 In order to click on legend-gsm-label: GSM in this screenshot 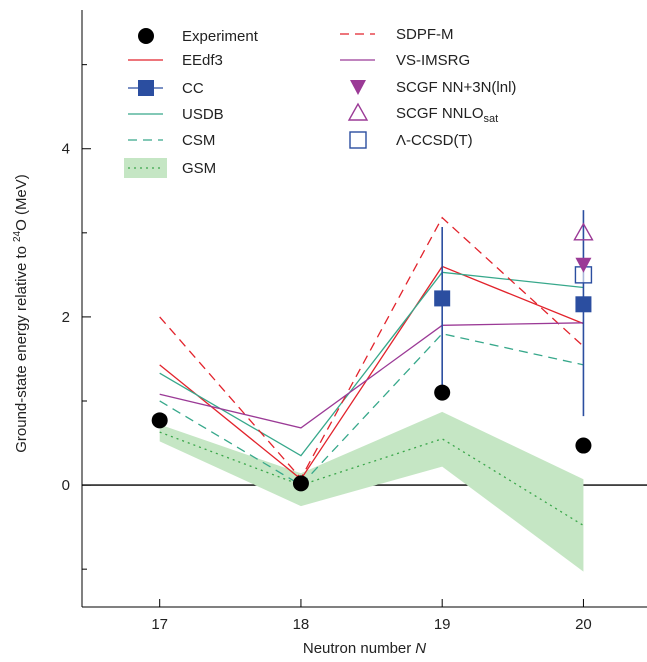, I will do `click(199, 168)`.